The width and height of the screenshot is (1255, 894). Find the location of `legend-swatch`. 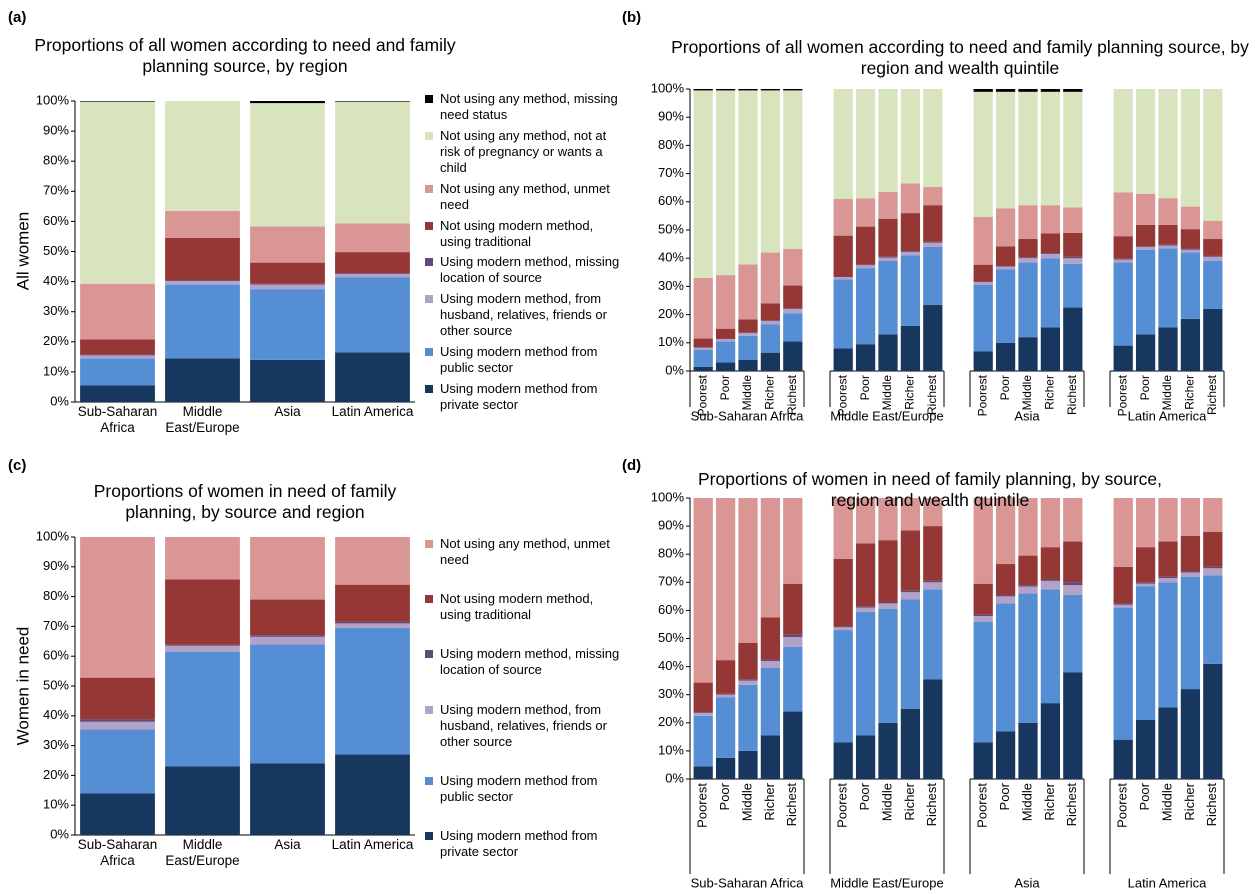

legend-swatch is located at coordinates (429, 262).